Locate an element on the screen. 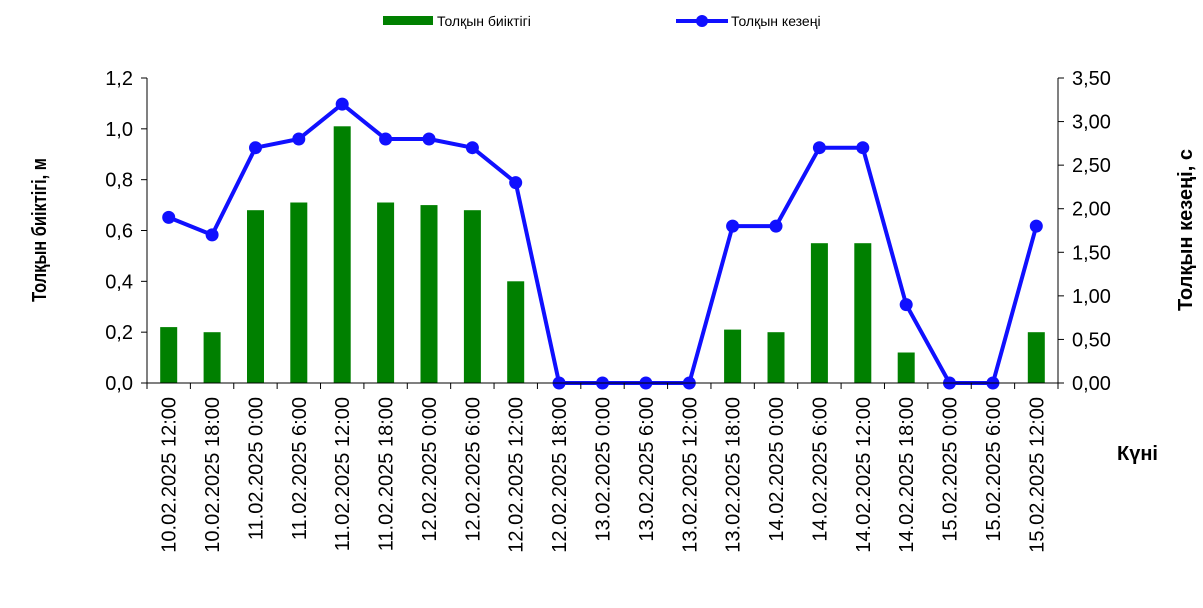 This screenshot has width=1203, height=608. x-tick-label: 11.02.2025 18:00 is located at coordinates (387, 474).